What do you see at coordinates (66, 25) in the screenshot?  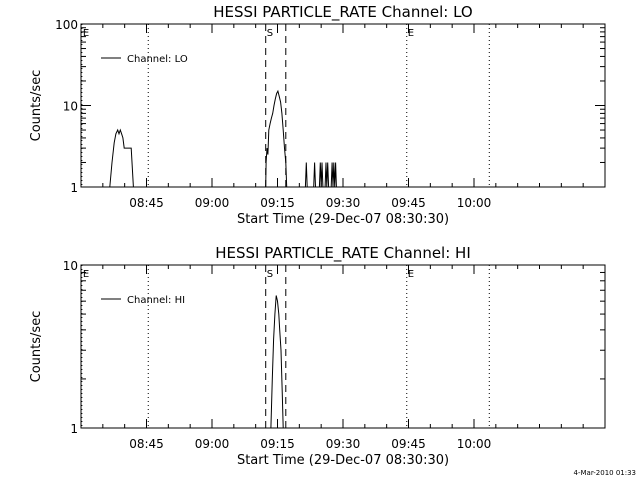 I see `y-tick-label: 100` at bounding box center [66, 25].